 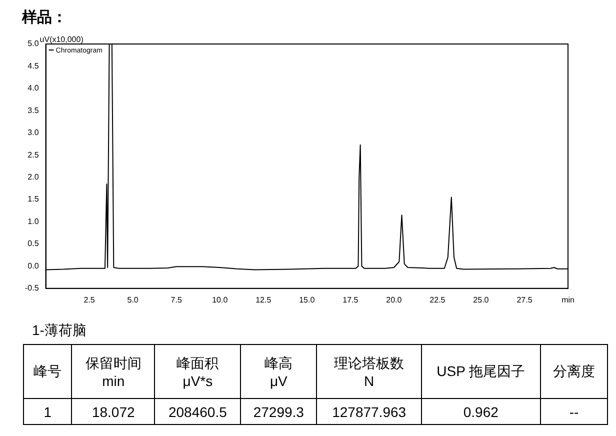 I want to click on text: 208460.5, so click(x=197, y=411).